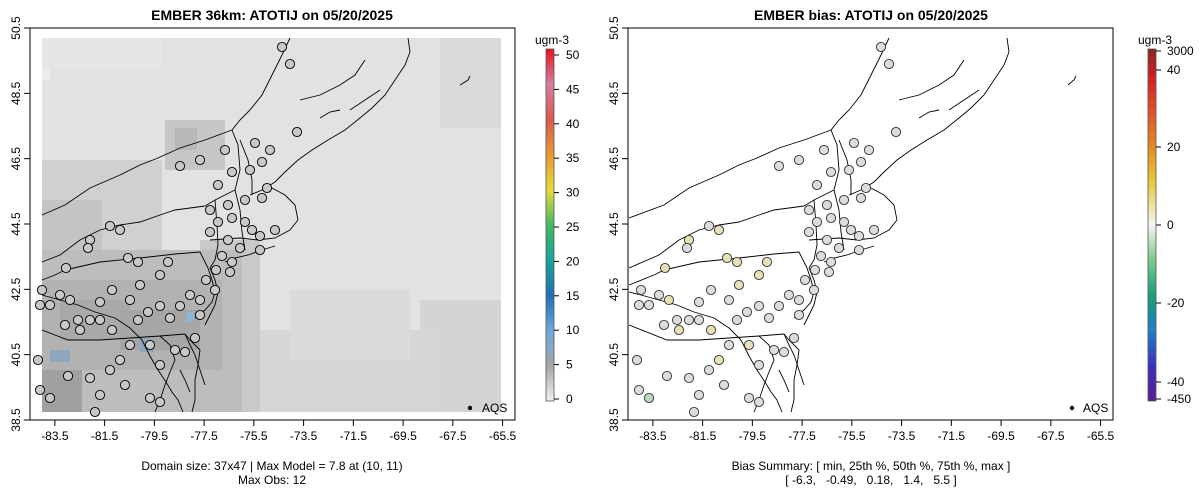  What do you see at coordinates (470, 408) in the screenshot?
I see `left-aqs-legend-dot` at bounding box center [470, 408].